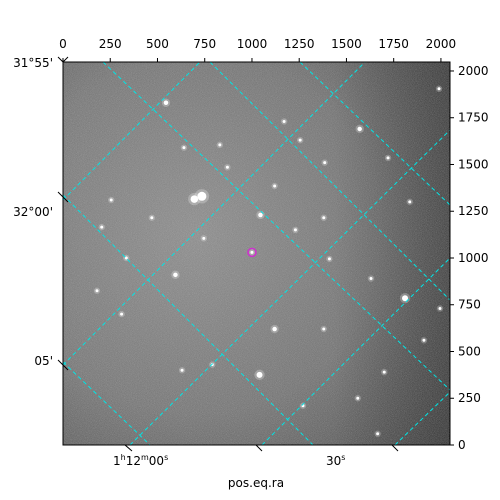  What do you see at coordinates (473, 164) in the screenshot?
I see `right-tick-label: 1500` at bounding box center [473, 164].